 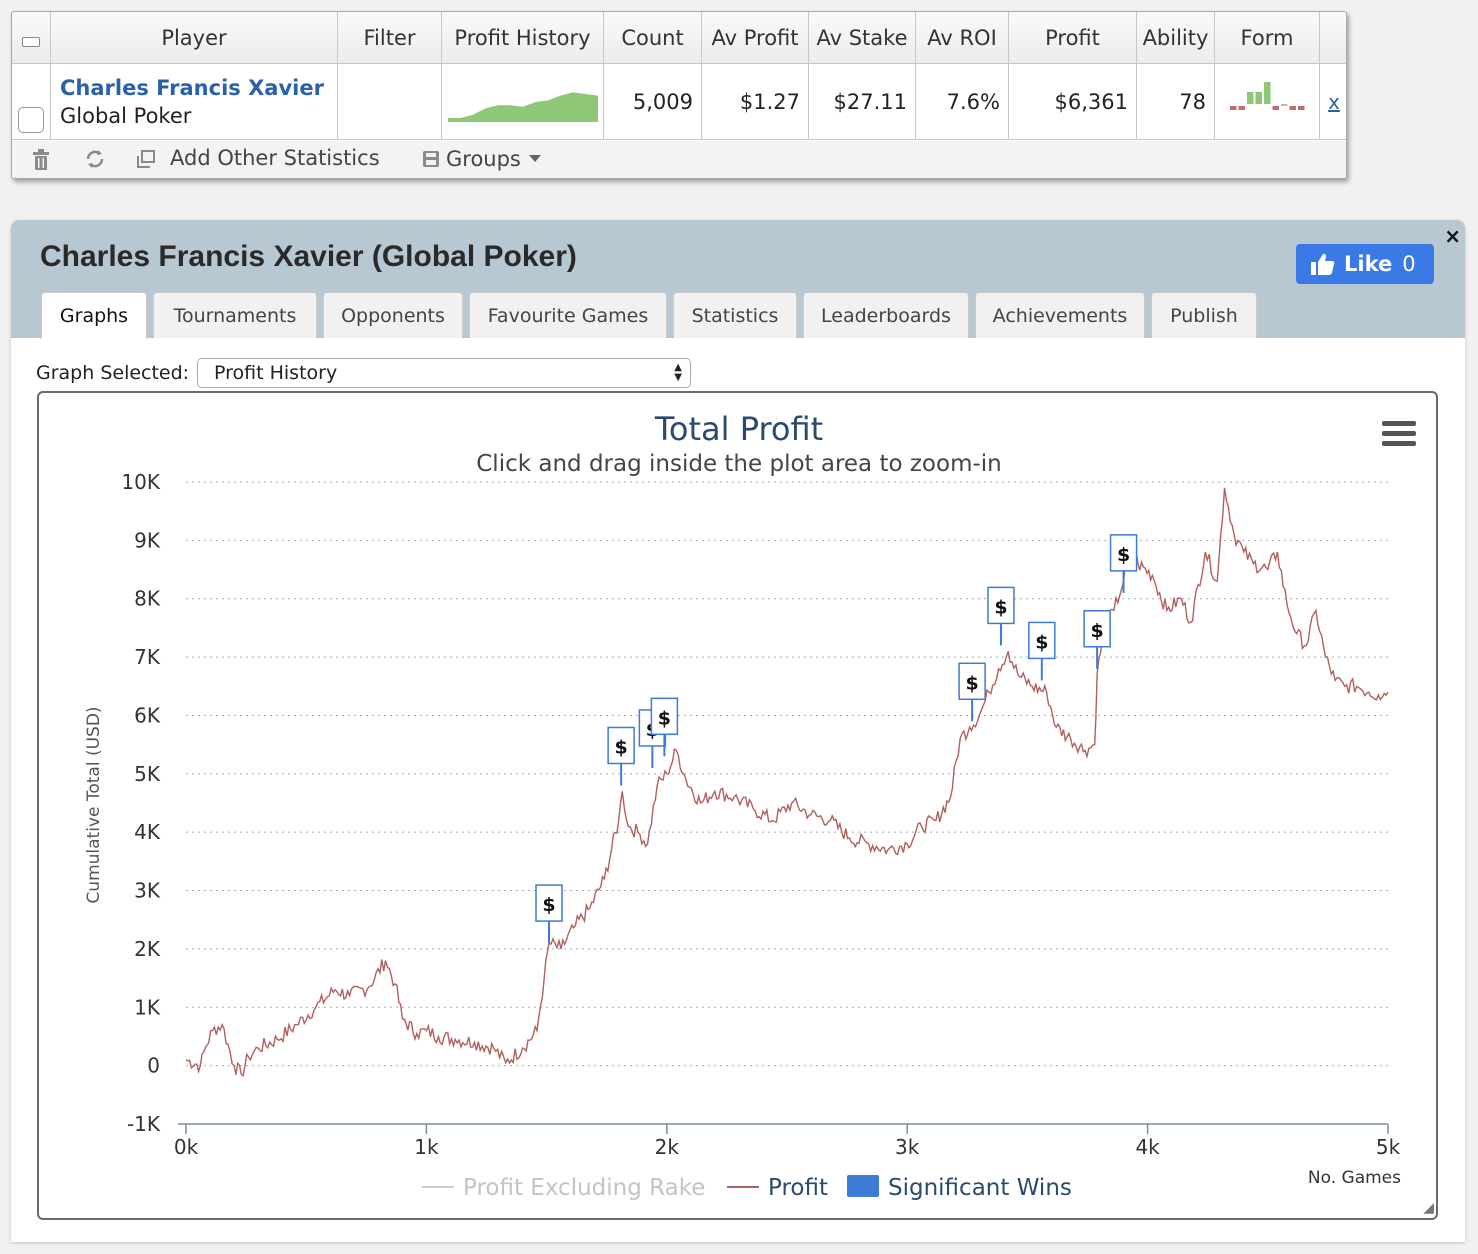 What do you see at coordinates (679, 159) in the screenshot?
I see `table-toolbar: Add Other Statistics Groups` at bounding box center [679, 159].